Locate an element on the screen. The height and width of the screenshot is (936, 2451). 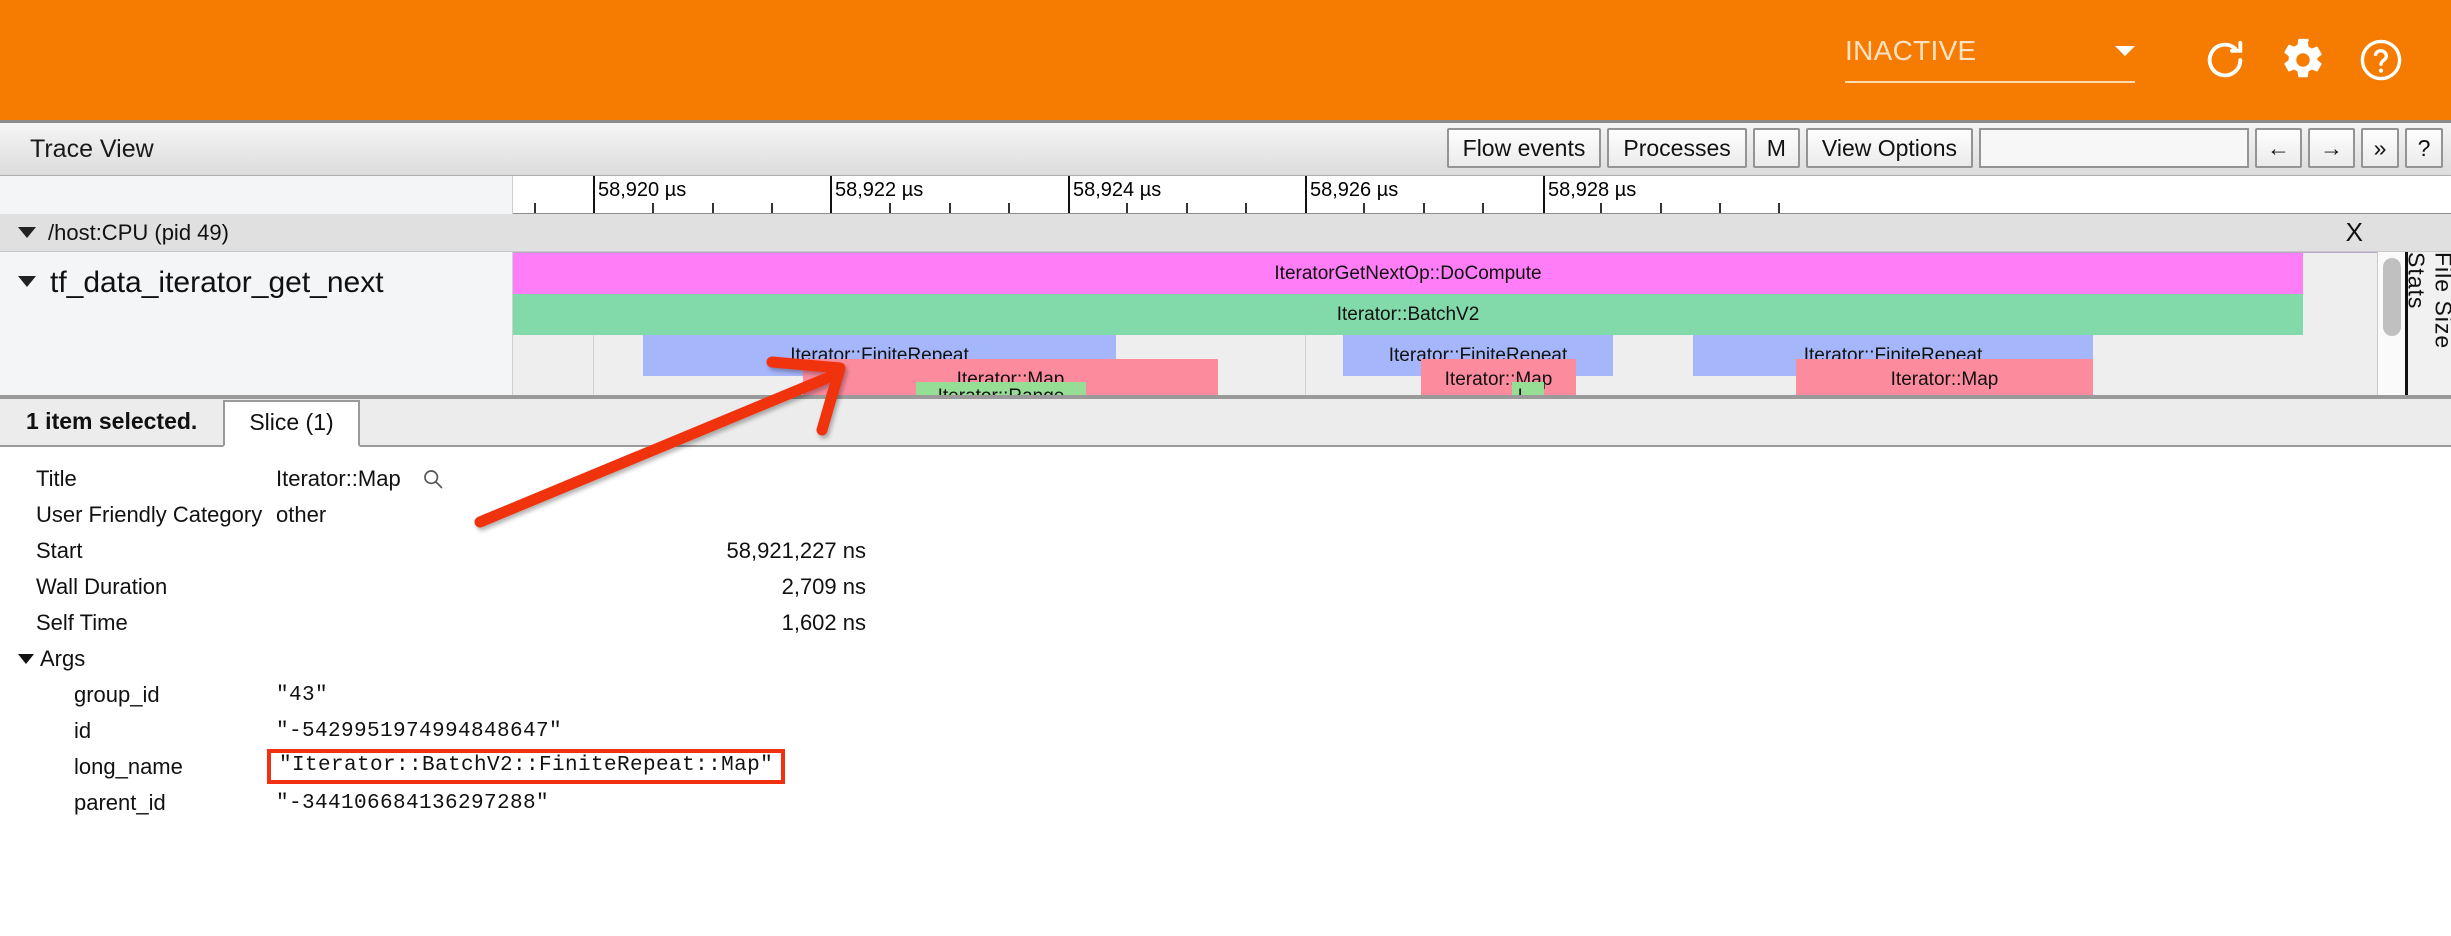
thread-label-text: tf_data_iterator_get_next is located at coordinates (217, 282).